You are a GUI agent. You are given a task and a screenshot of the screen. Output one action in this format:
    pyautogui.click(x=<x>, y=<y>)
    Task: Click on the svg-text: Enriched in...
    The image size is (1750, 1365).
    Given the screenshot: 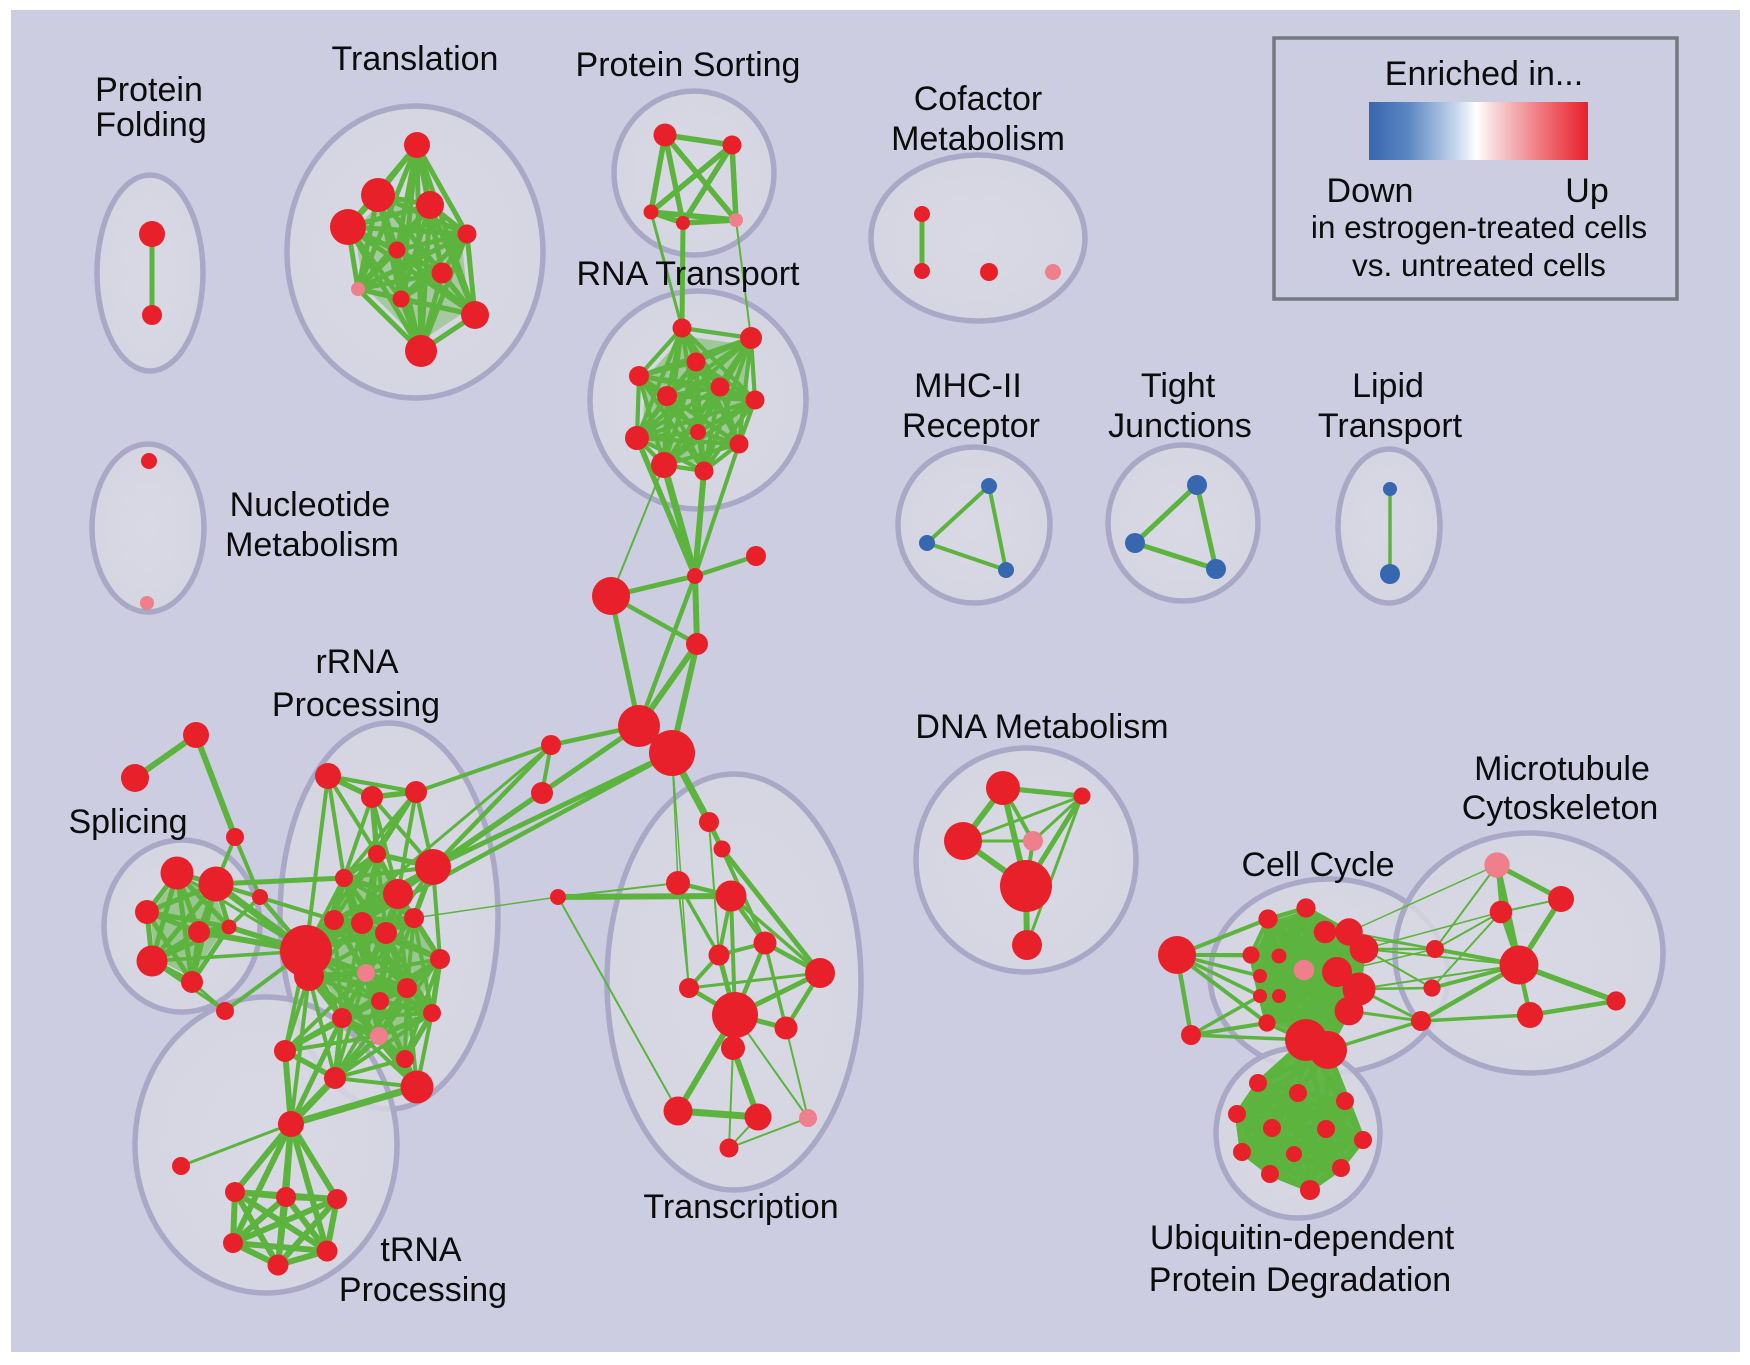 What is the action you would take?
    pyautogui.click(x=1484, y=74)
    